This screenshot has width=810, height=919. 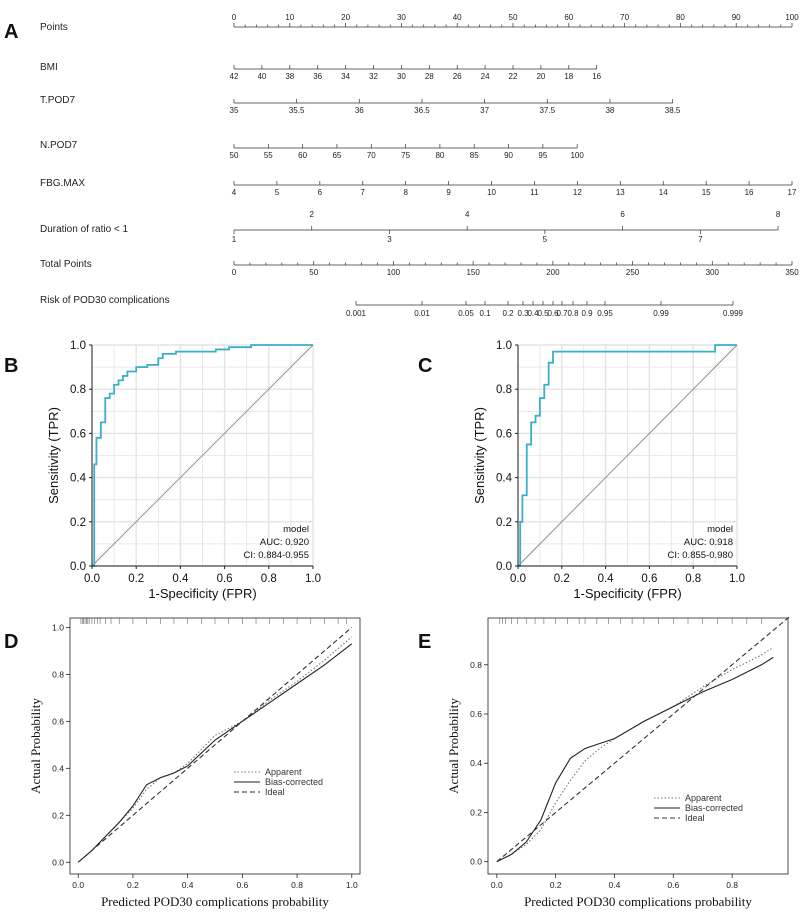 What do you see at coordinates (49, 67) in the screenshot?
I see `nomogram-row-label: BMI` at bounding box center [49, 67].